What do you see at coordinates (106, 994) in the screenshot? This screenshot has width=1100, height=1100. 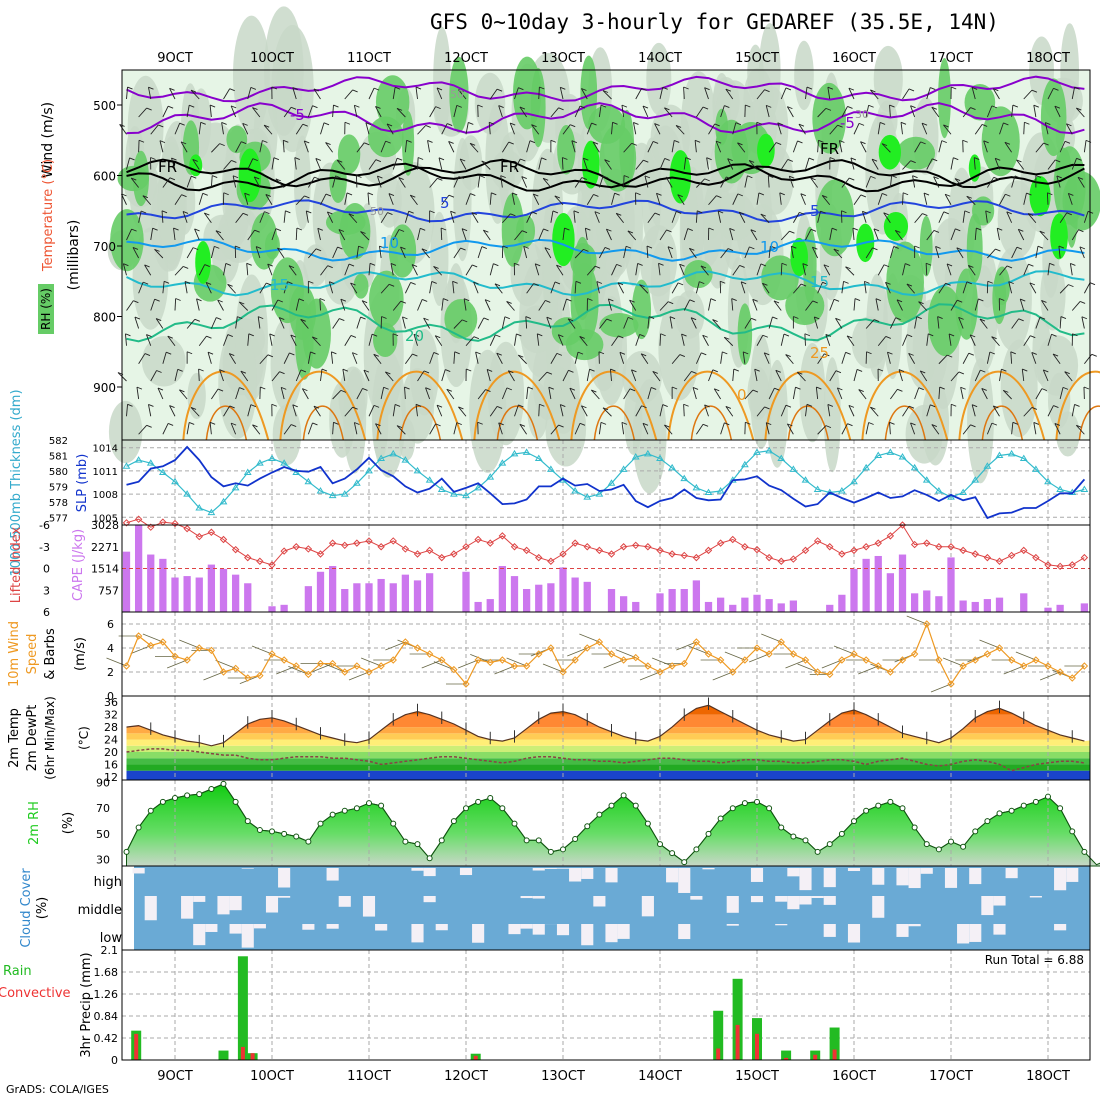 I see `precip-tick-label: 1.26` at bounding box center [106, 994].